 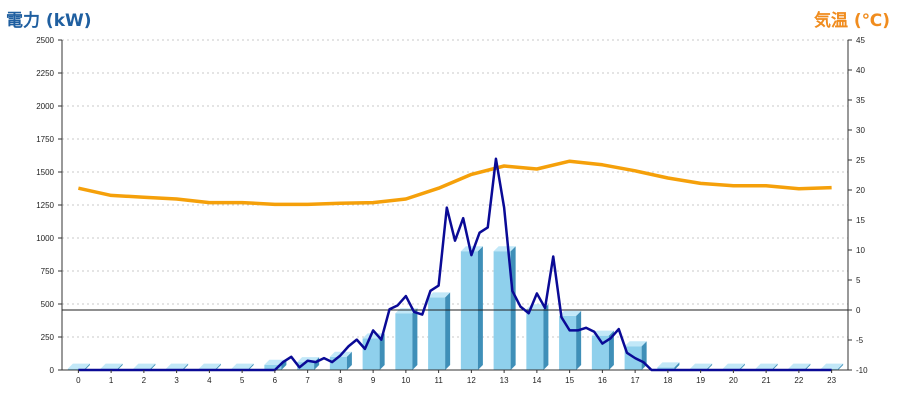 I want to click on x-tick-label: 6, so click(x=275, y=380).